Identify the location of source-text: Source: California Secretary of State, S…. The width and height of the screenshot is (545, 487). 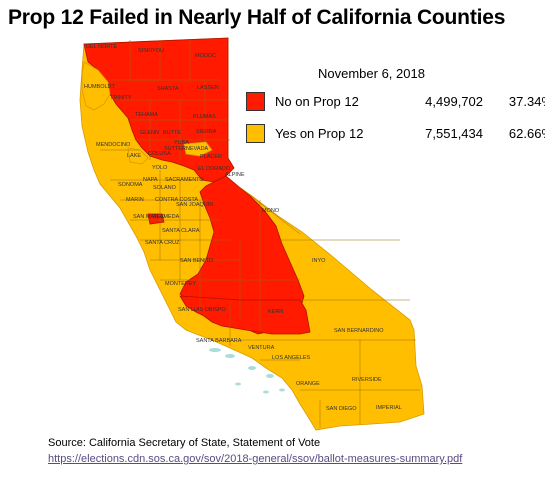
(184, 443).